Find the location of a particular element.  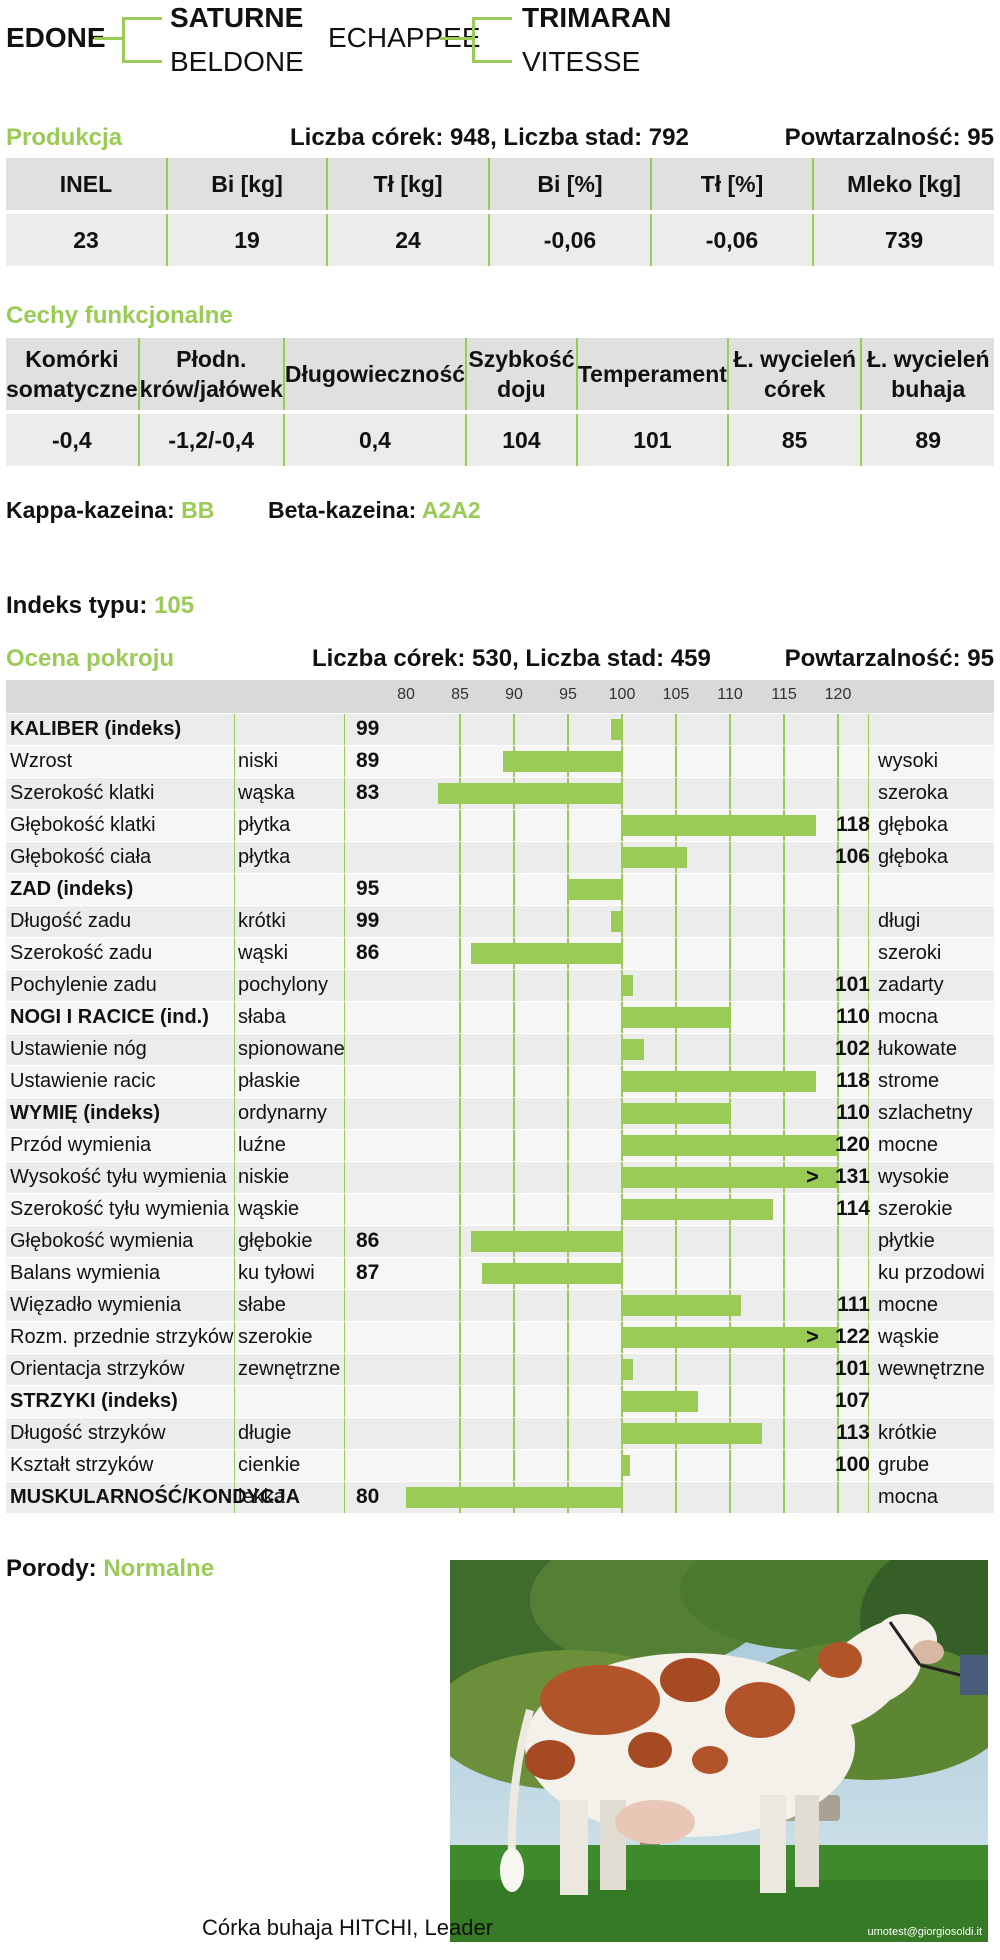

beta-casein-value: A2A2 is located at coordinates (451, 510).